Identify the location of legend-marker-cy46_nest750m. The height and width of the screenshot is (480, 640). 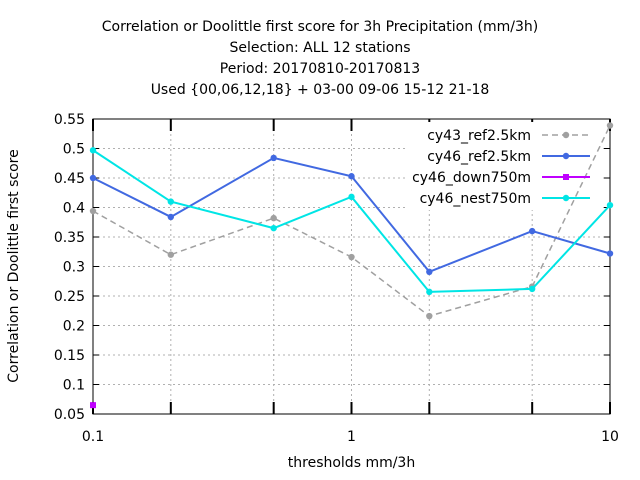
(566, 198).